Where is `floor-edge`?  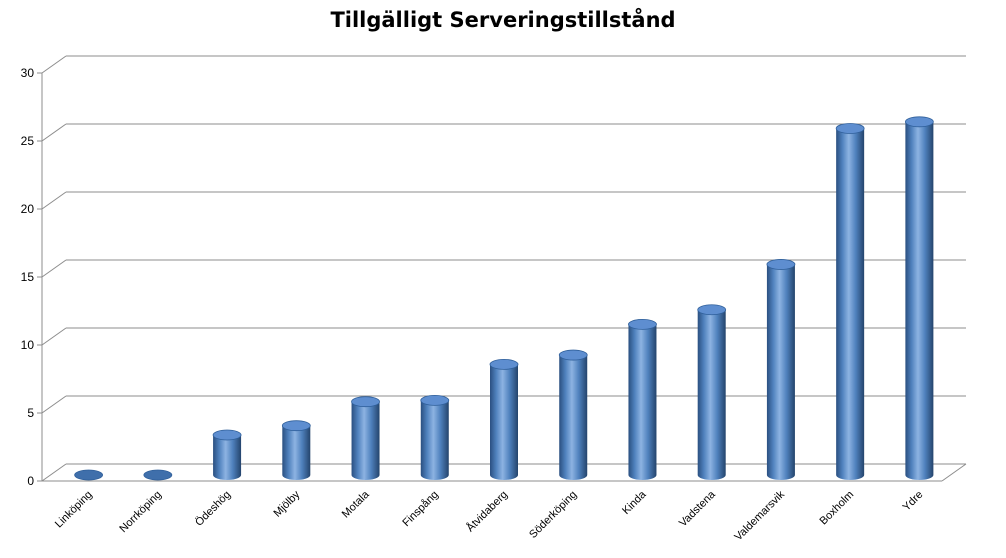
floor-edge is located at coordinates (954, 472).